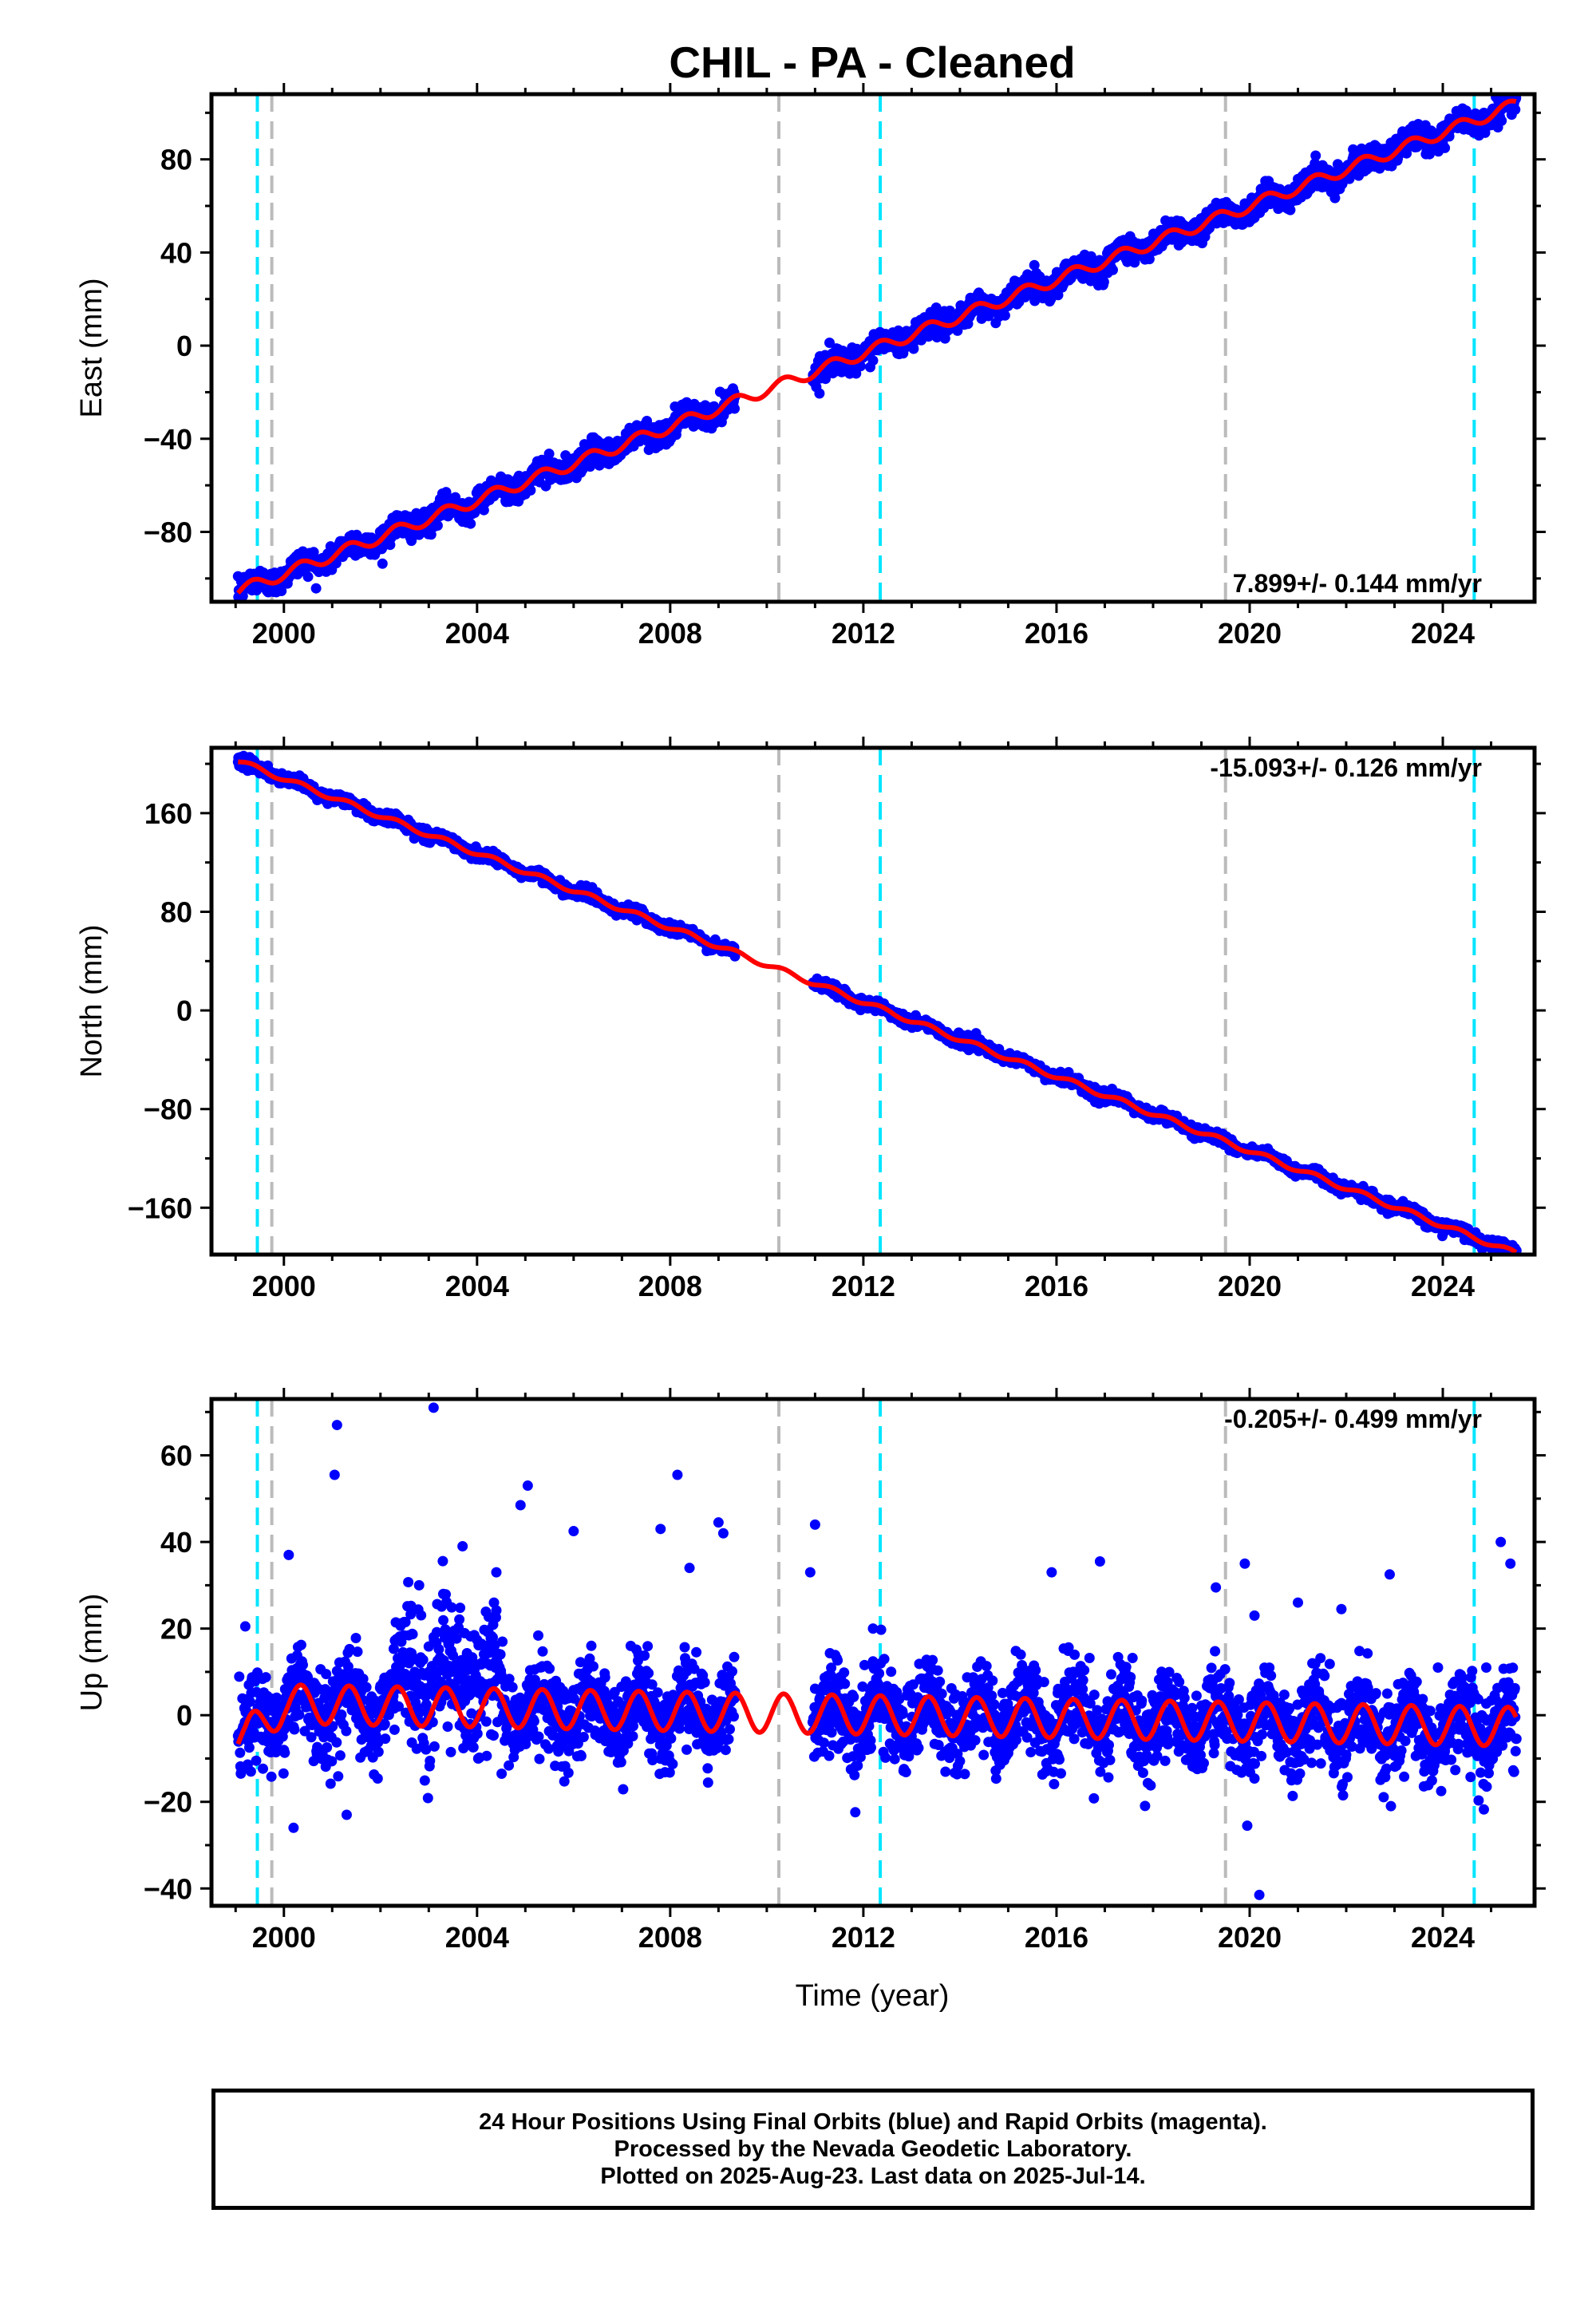 The height and width of the screenshot is (2316, 1596). Describe the element at coordinates (176, 253) in the screenshot. I see `east-y-tick-label: 40` at that location.